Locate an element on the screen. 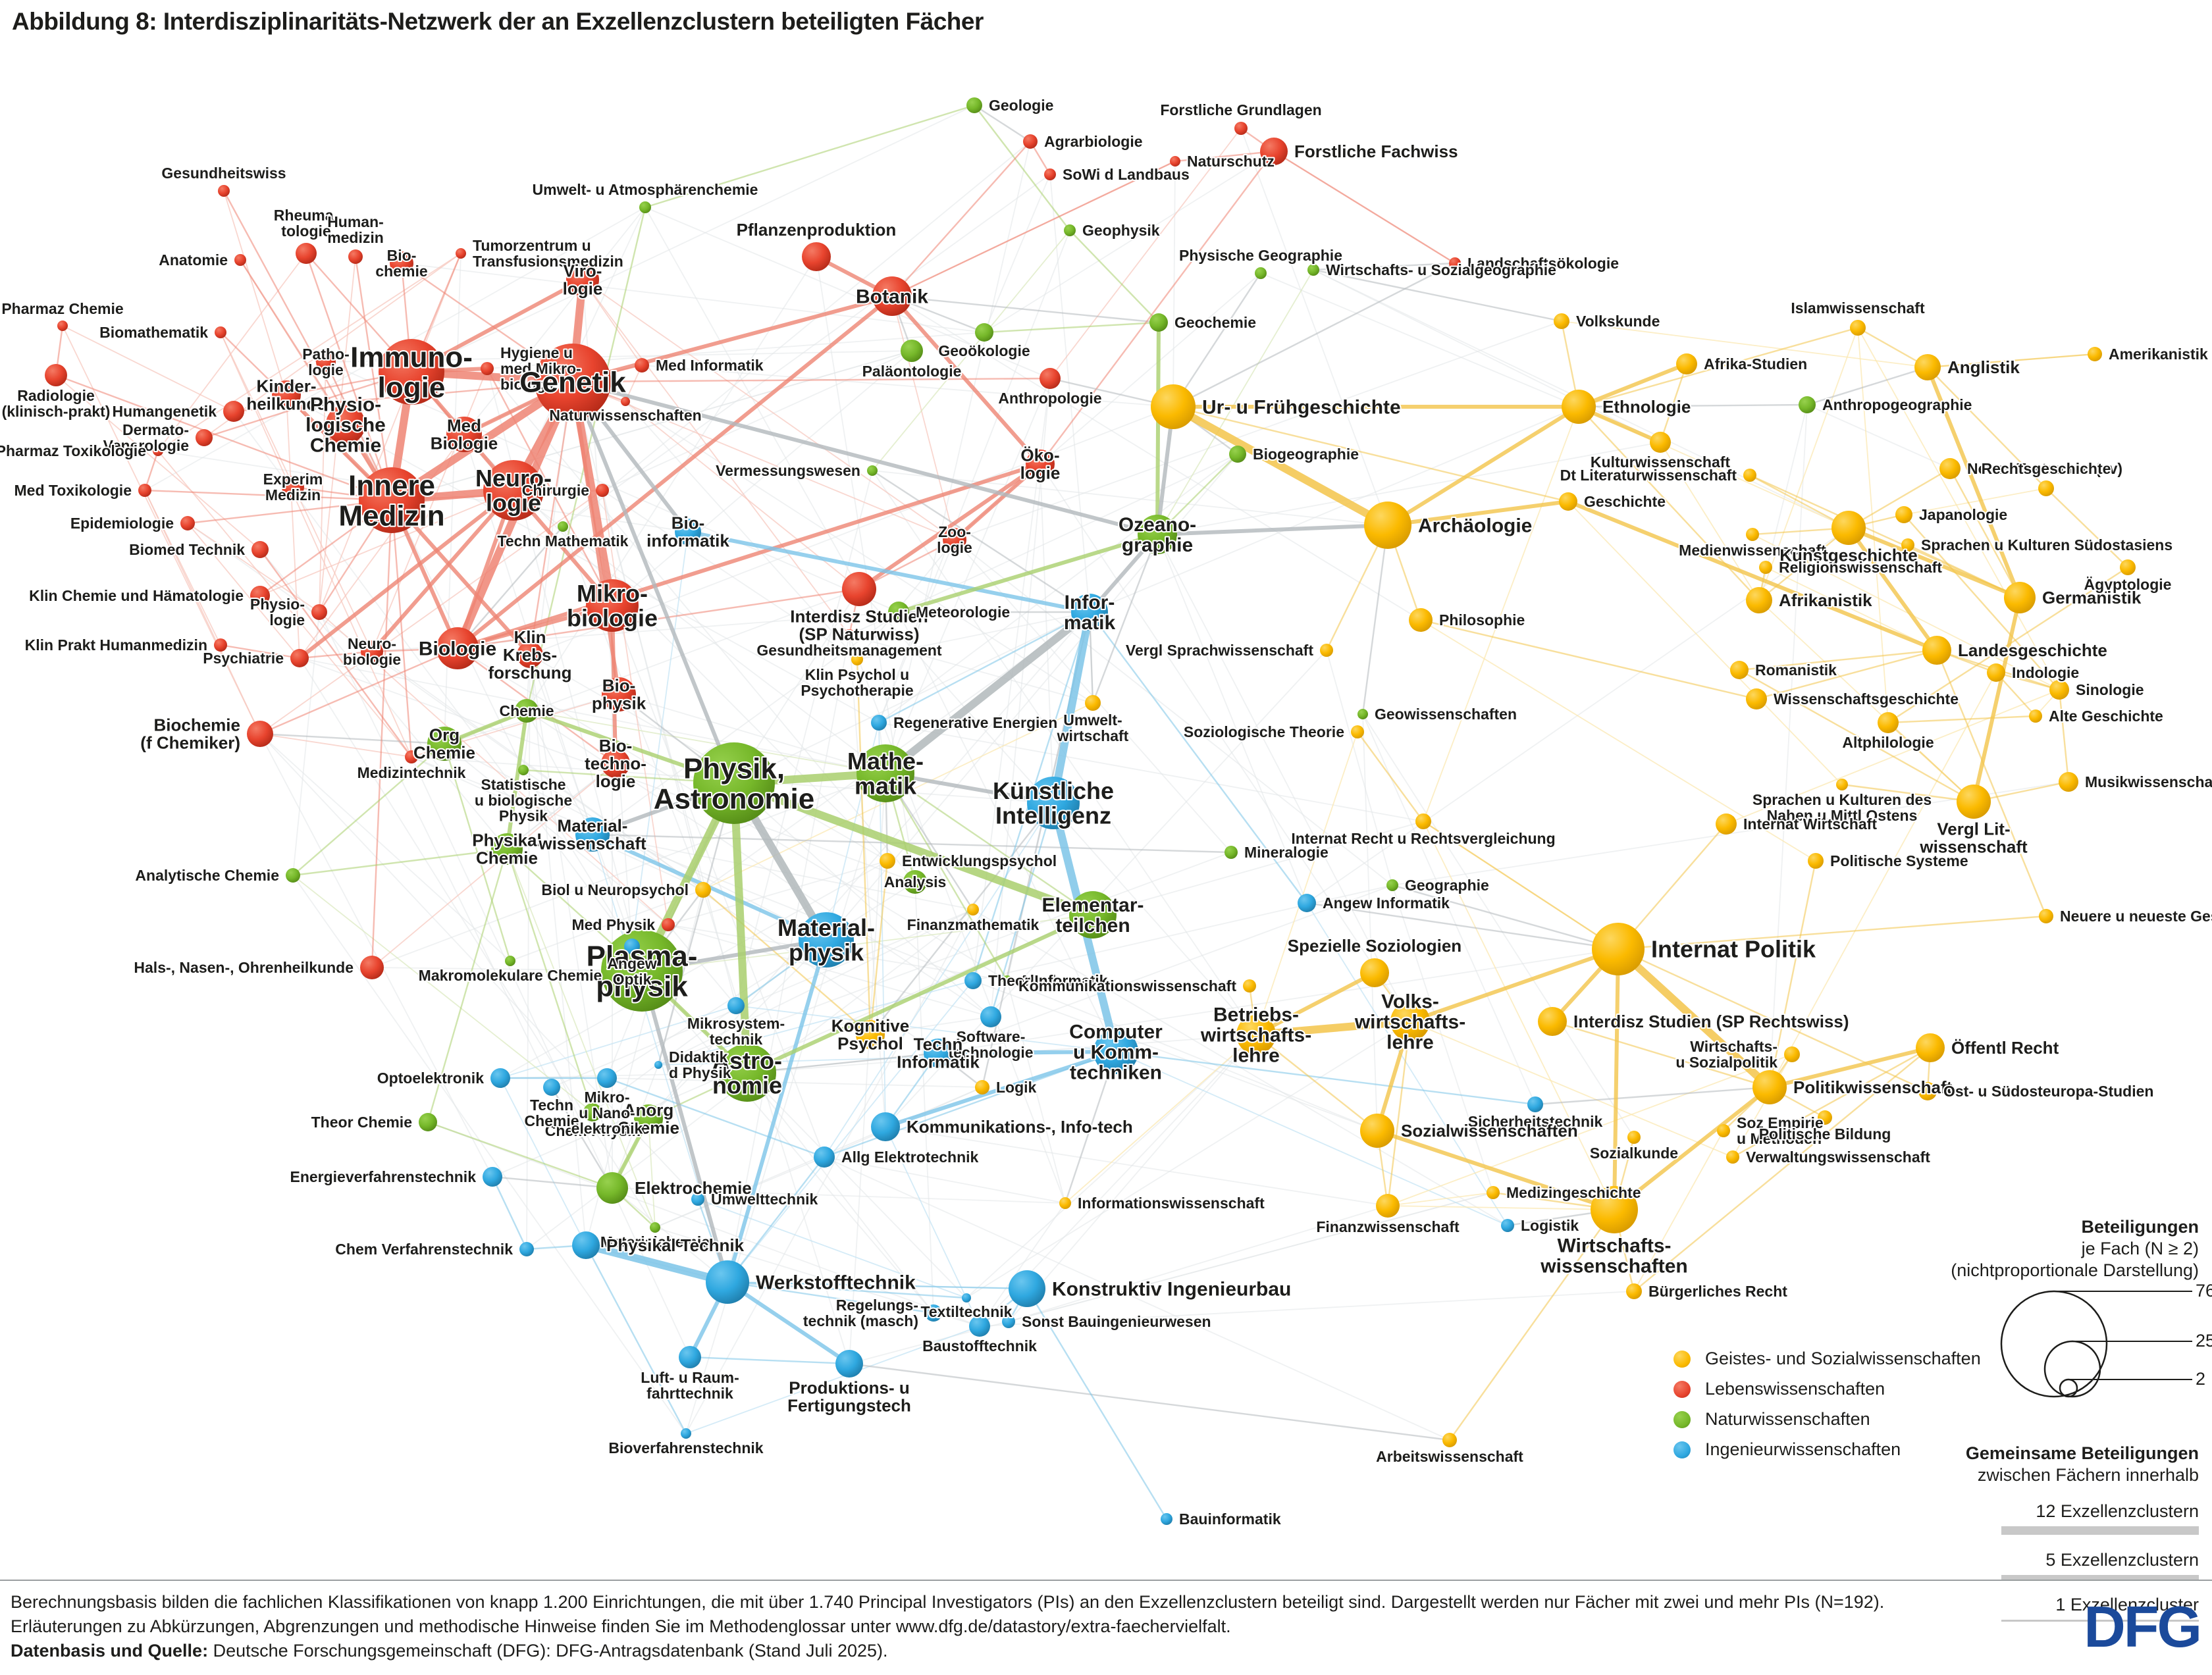 This screenshot has width=2212, height=1675. node-chem-verfahrenstechnik is located at coordinates (526, 1249).